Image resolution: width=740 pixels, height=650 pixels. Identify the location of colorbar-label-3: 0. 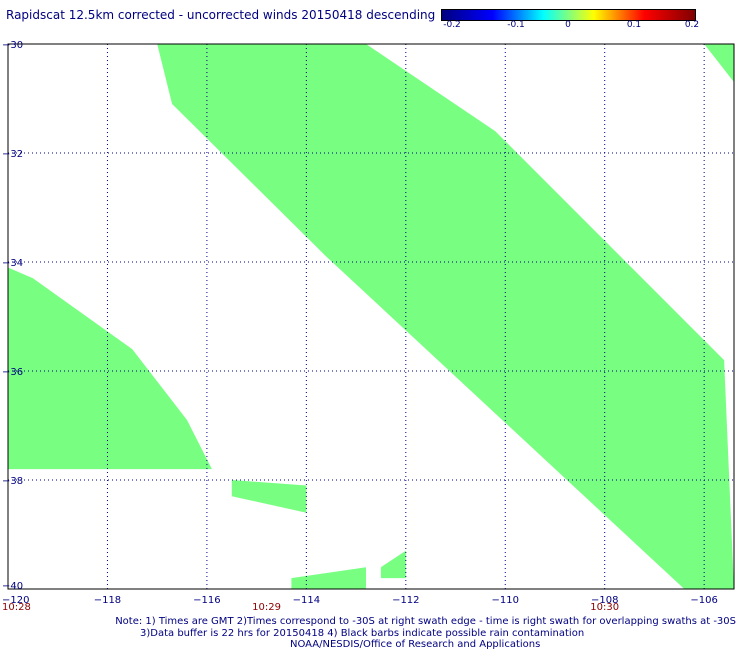
(568, 25).